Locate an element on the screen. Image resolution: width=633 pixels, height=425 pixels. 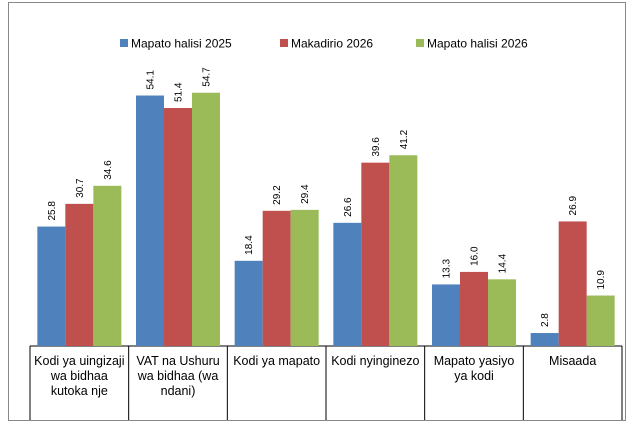
legend-label: Makadirio 2026 is located at coordinates (332, 44).